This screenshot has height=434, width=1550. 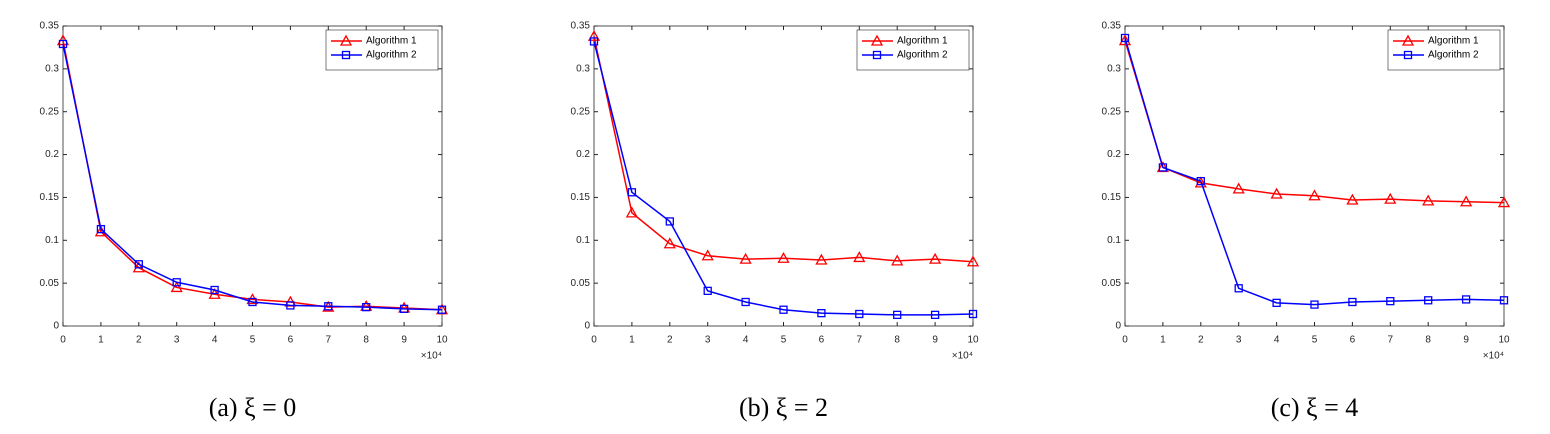 What do you see at coordinates (253, 407) in the screenshot?
I see `caption: (a) ξ = 0` at bounding box center [253, 407].